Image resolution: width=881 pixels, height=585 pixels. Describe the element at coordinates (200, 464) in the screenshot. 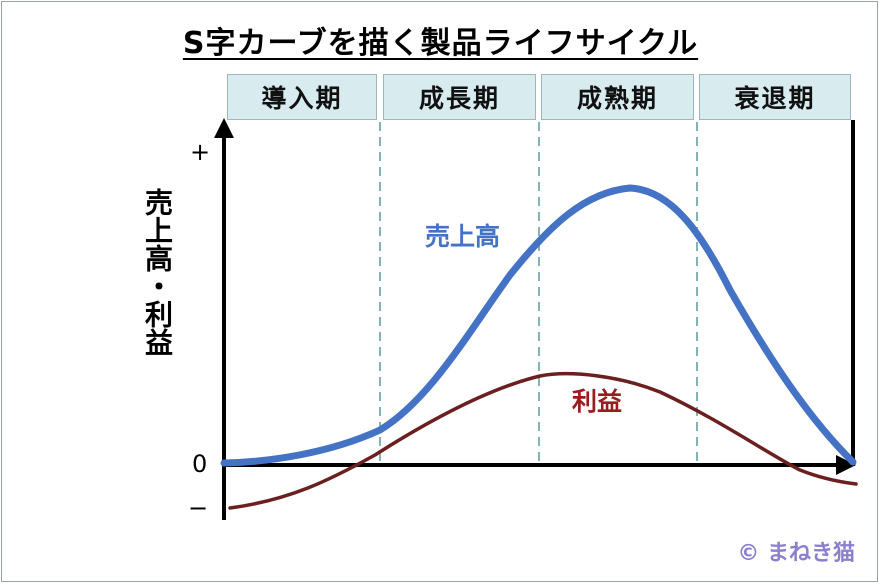

I see `tick-zero: 0` at that location.